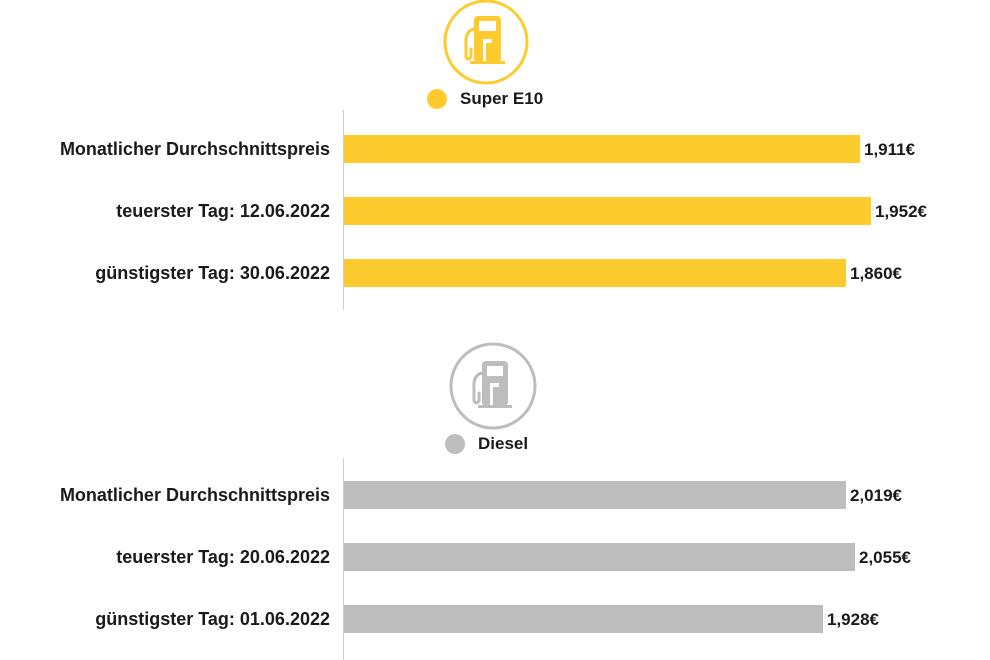 This screenshot has width=990, height=660. I want to click on legend-super-e10: Super E10, so click(485, 99).